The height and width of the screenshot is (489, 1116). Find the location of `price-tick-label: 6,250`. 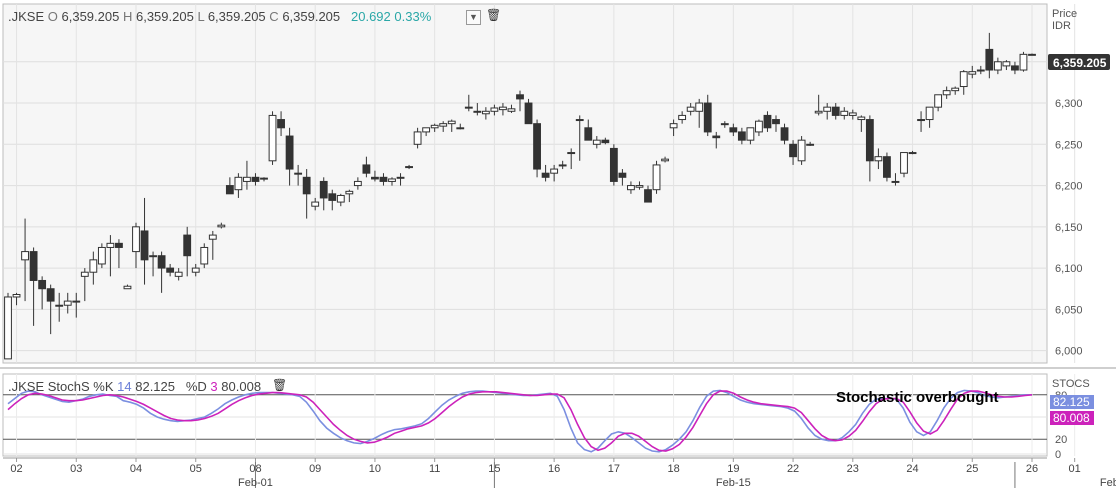

price-tick-label: 6,250 is located at coordinates (1069, 145).